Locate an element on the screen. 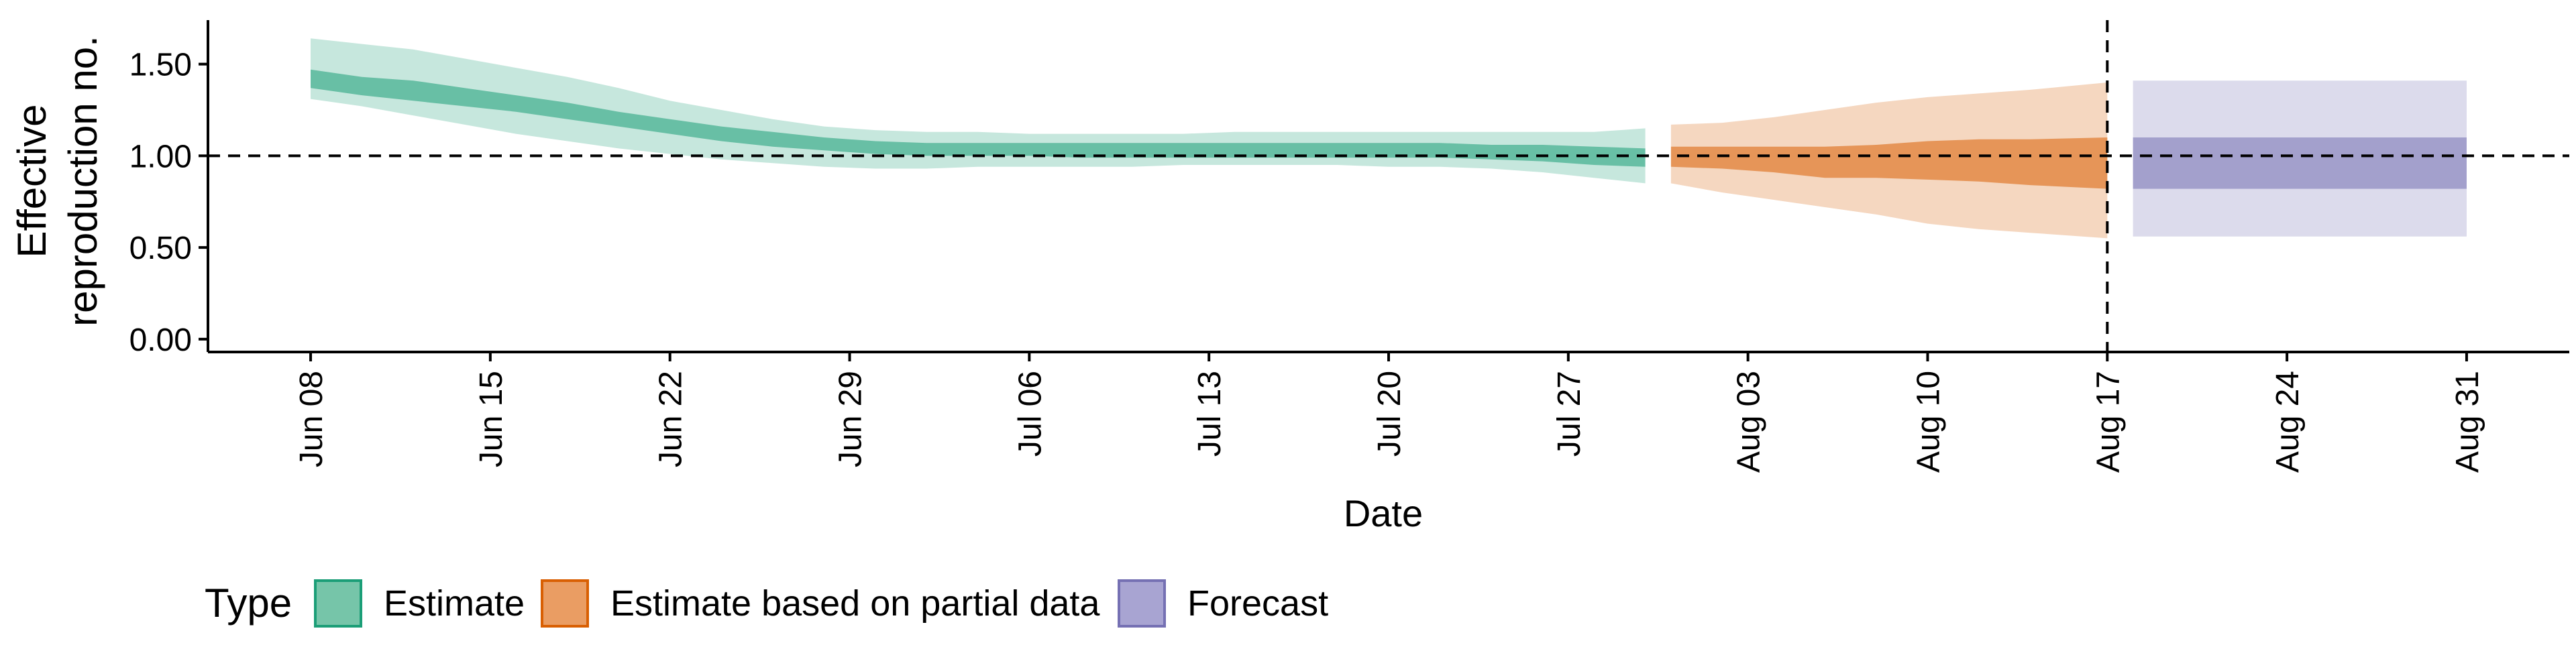  x-tick-label-1: Jun 15 is located at coordinates (491, 419).